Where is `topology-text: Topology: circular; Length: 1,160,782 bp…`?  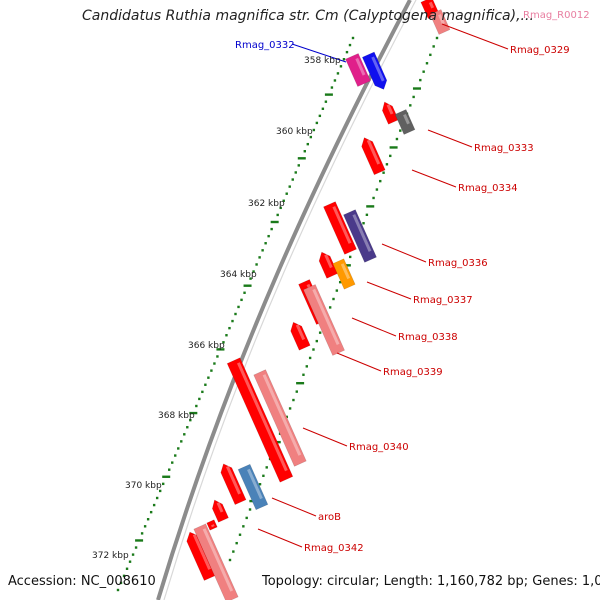
topology-text: Topology: circular; Length: 1,160,782 bp… is located at coordinates (431, 581).